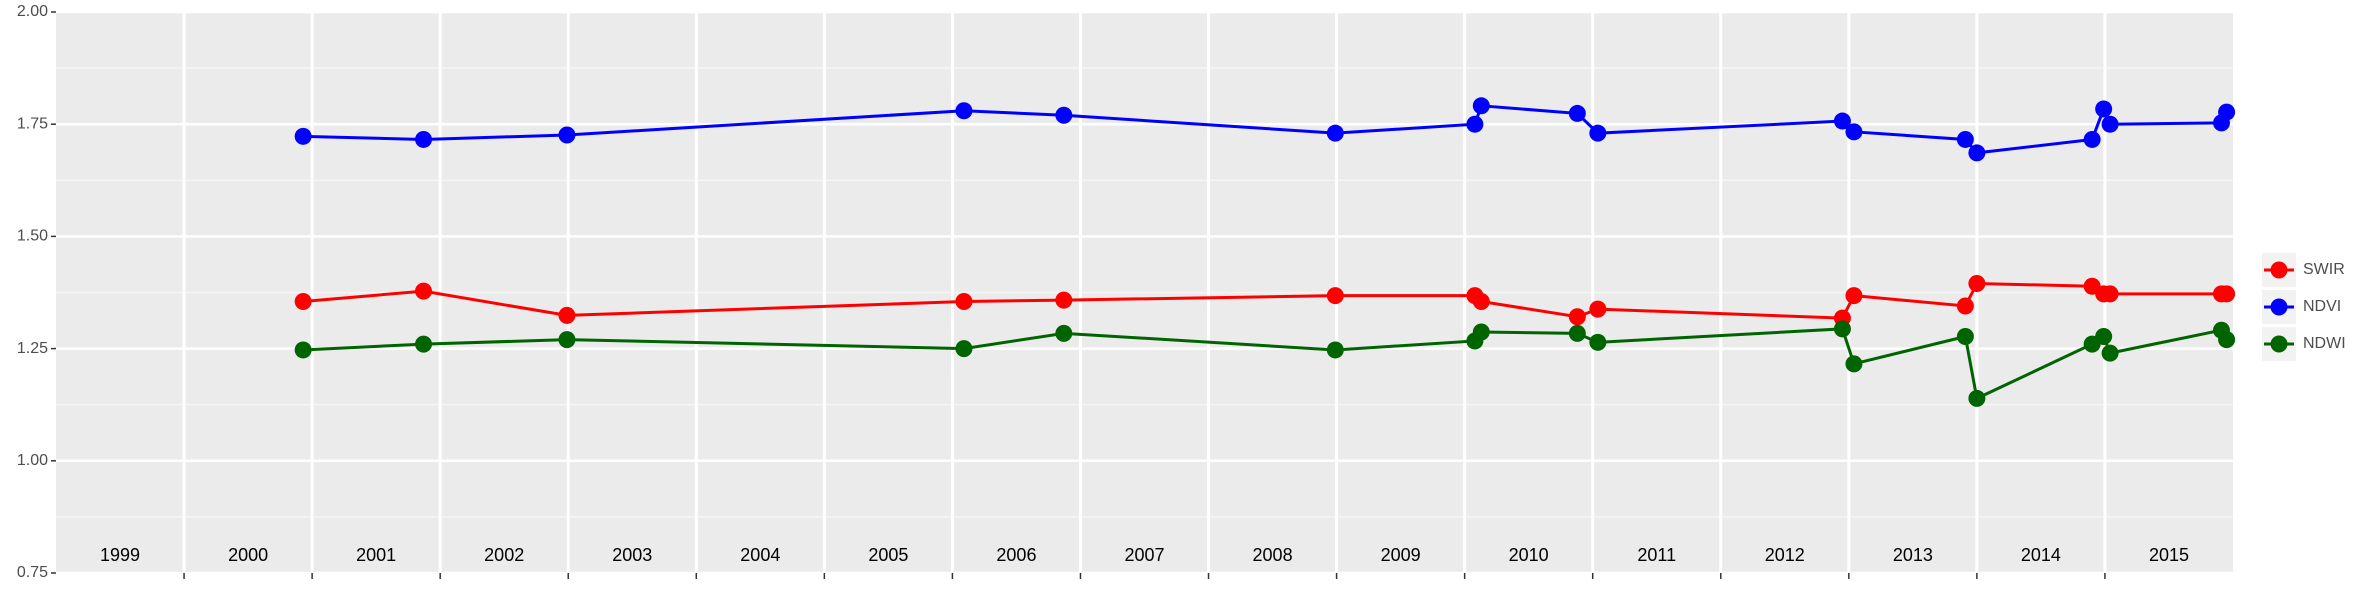 The image size is (2378, 593). Describe the element at coordinates (1785, 555) in the screenshot. I see `year-label: 2012` at that location.